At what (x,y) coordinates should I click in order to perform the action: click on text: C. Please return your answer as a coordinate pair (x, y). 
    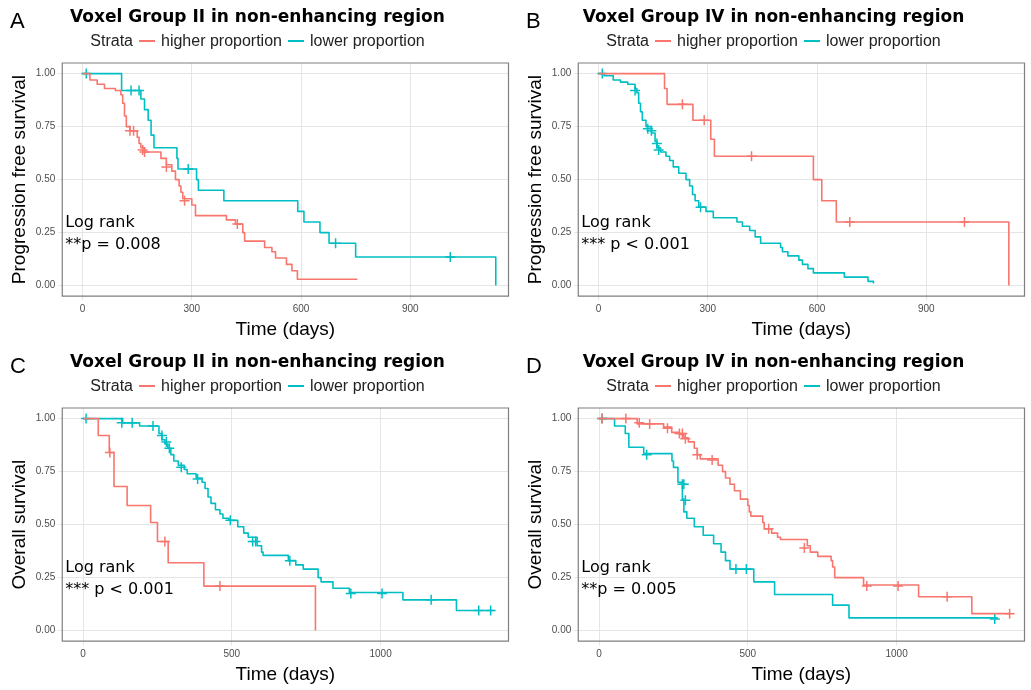
    Looking at the image, I should click on (18, 366).